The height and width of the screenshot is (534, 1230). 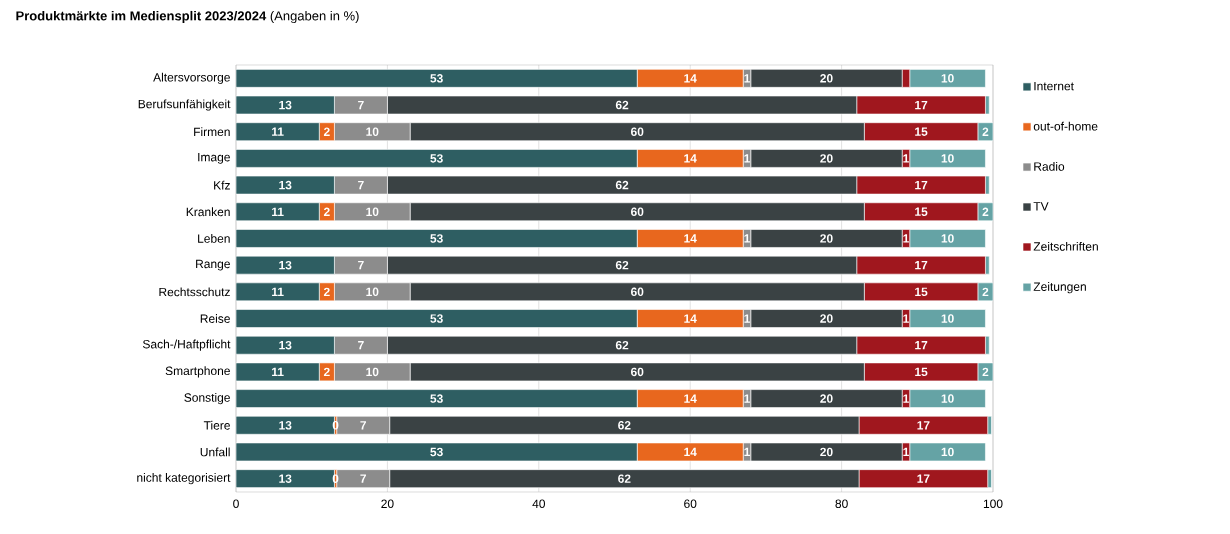 I want to click on y-tick-label: Altersvorsorge, so click(x=191, y=78).